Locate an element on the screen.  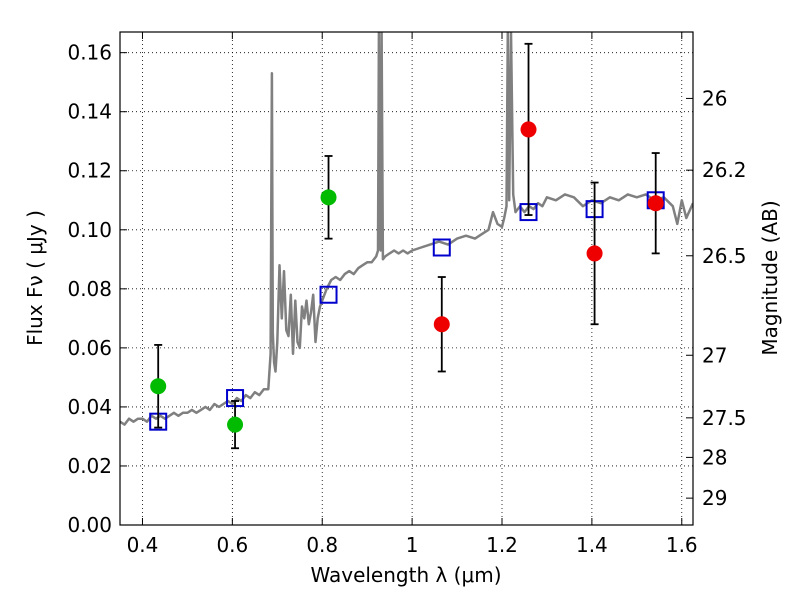
x-tick-label: 1.2 is located at coordinates (502, 545).